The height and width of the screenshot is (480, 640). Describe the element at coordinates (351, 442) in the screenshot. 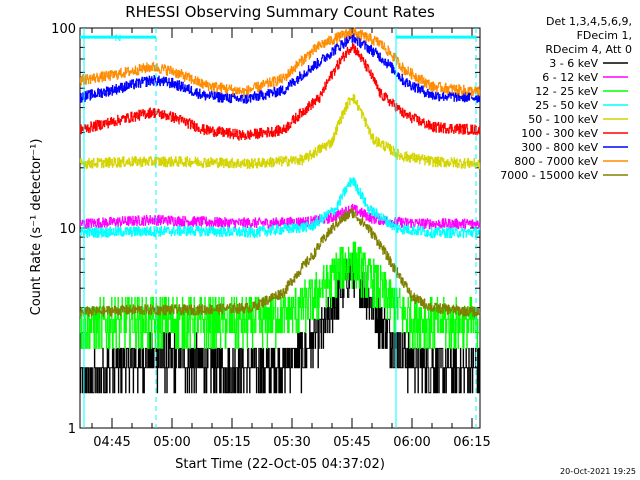

I see `x-tick-label: 05:45` at that location.